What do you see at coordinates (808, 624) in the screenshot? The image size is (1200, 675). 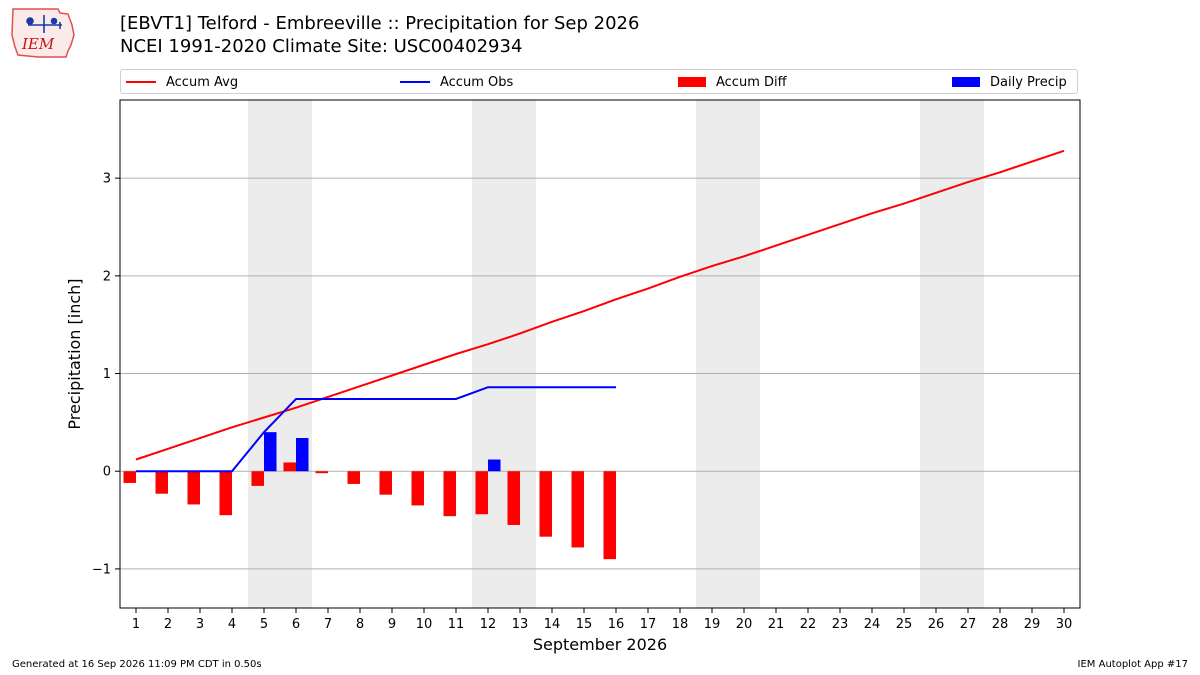 I see `x-tick-label-22: 22` at bounding box center [808, 624].